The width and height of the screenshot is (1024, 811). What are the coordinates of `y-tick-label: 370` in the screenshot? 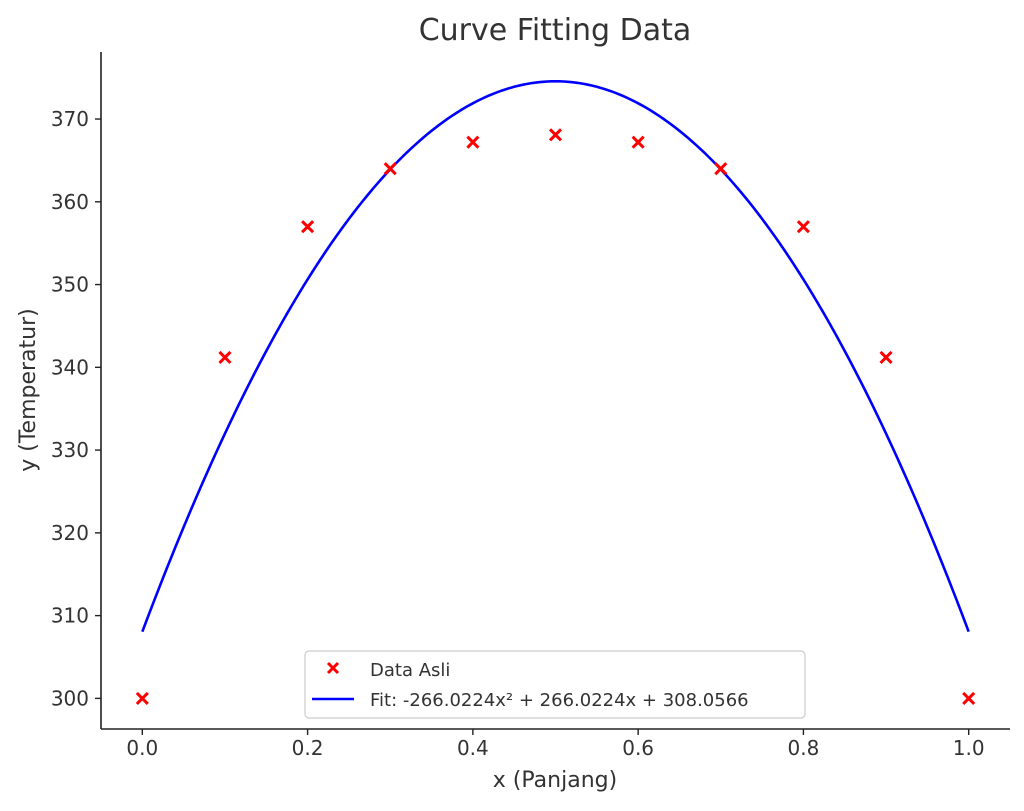 It's located at (70, 119).